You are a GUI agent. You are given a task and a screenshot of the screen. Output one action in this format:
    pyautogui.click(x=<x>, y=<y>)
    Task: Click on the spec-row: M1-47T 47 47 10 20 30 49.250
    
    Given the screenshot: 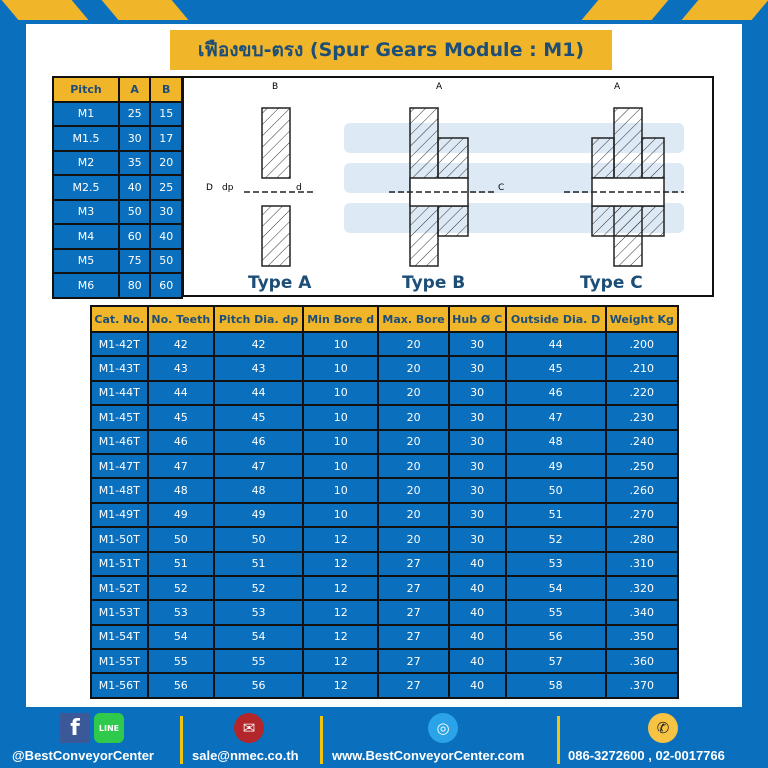 What is the action you would take?
    pyautogui.click(x=385, y=466)
    